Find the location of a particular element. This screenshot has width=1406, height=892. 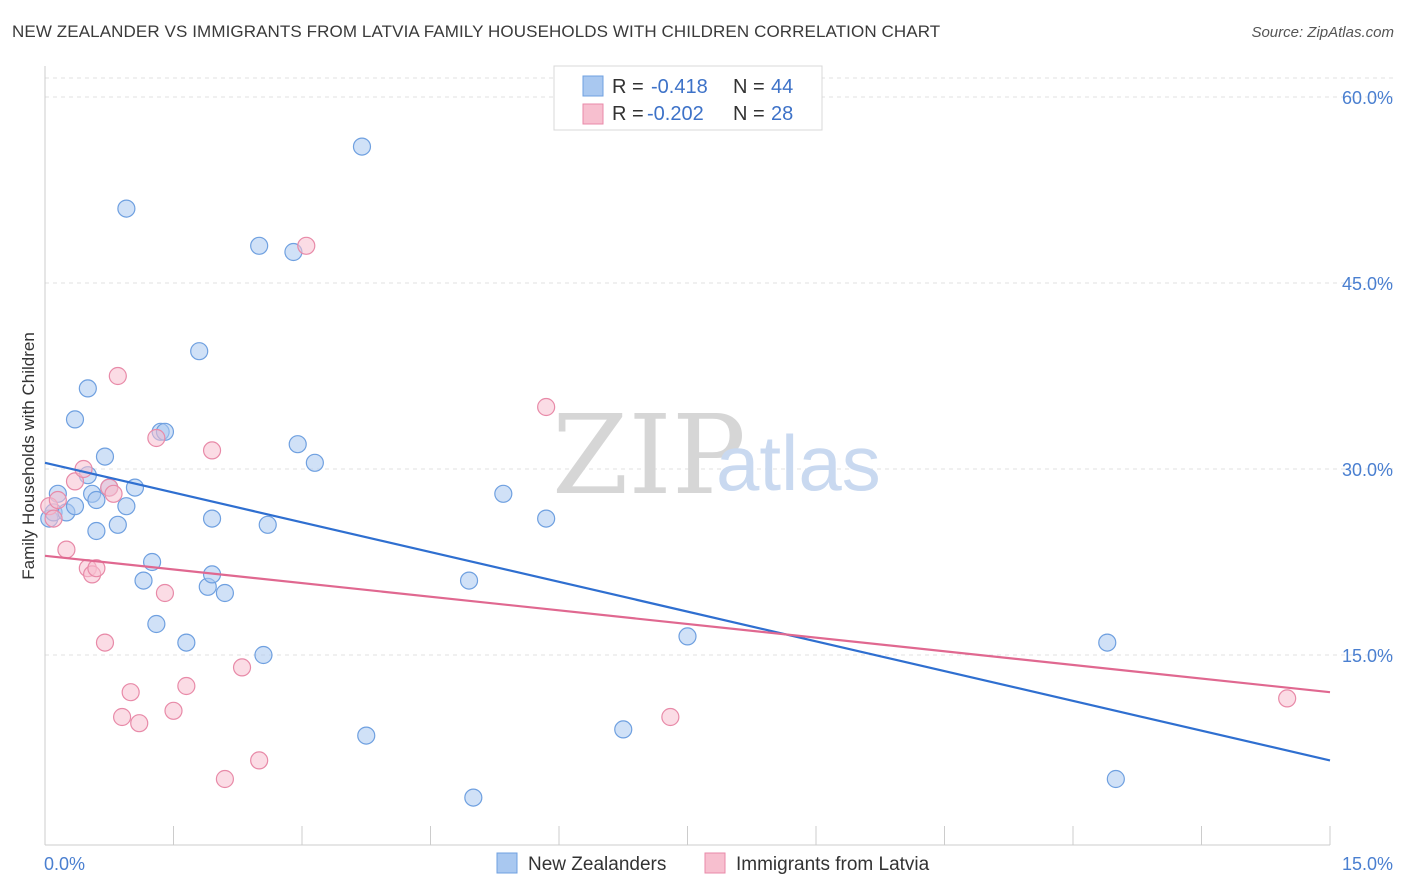

watermark: ZIP atlas is located at coordinates (716, 455).